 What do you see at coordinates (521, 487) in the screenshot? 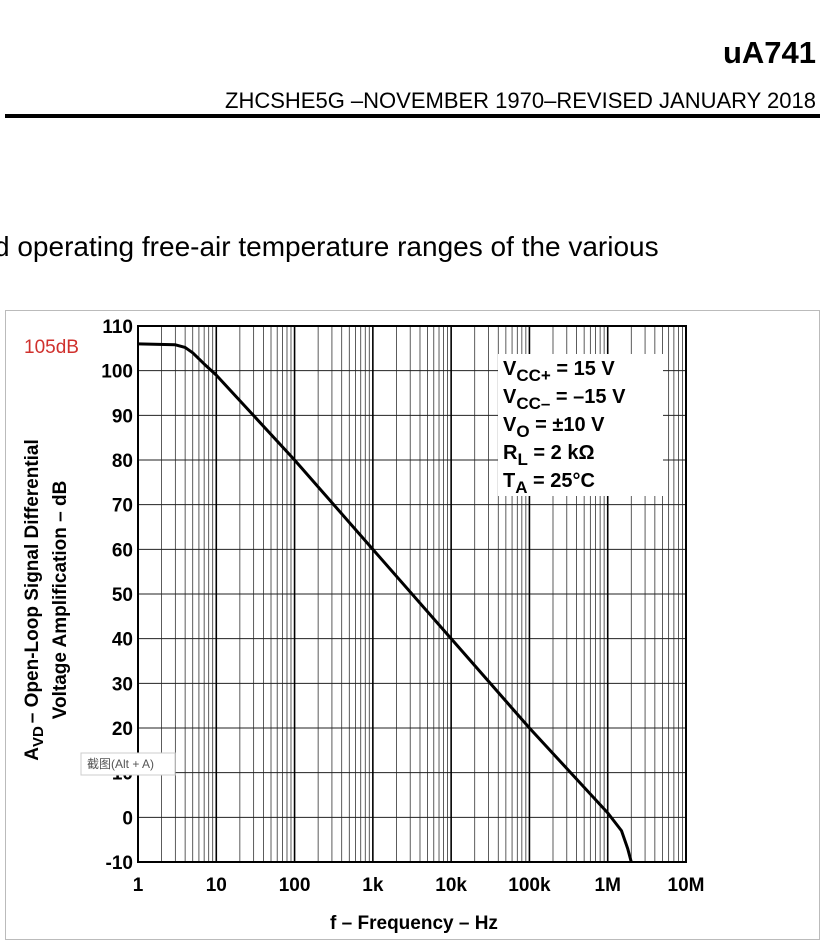
I see `condition-subscript: A` at bounding box center [521, 487].